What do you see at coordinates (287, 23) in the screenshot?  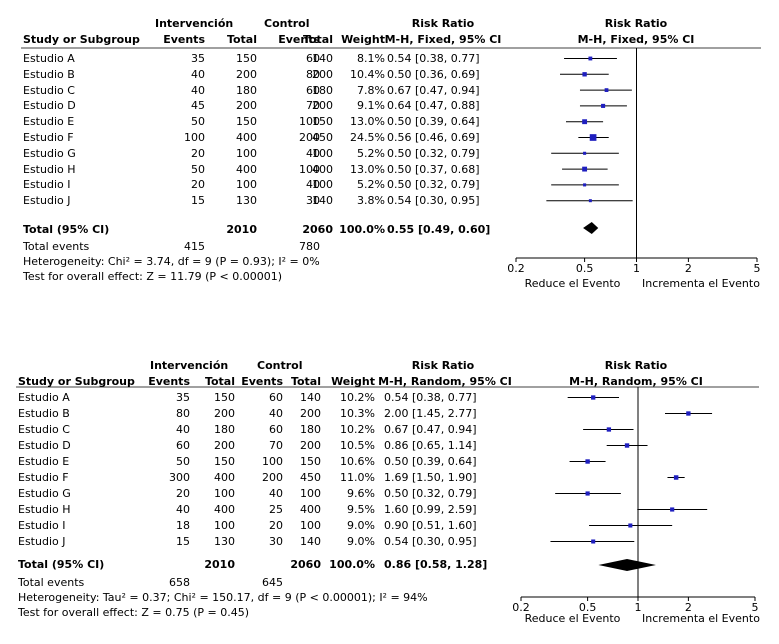 I see `group2-header: Control` at bounding box center [287, 23].